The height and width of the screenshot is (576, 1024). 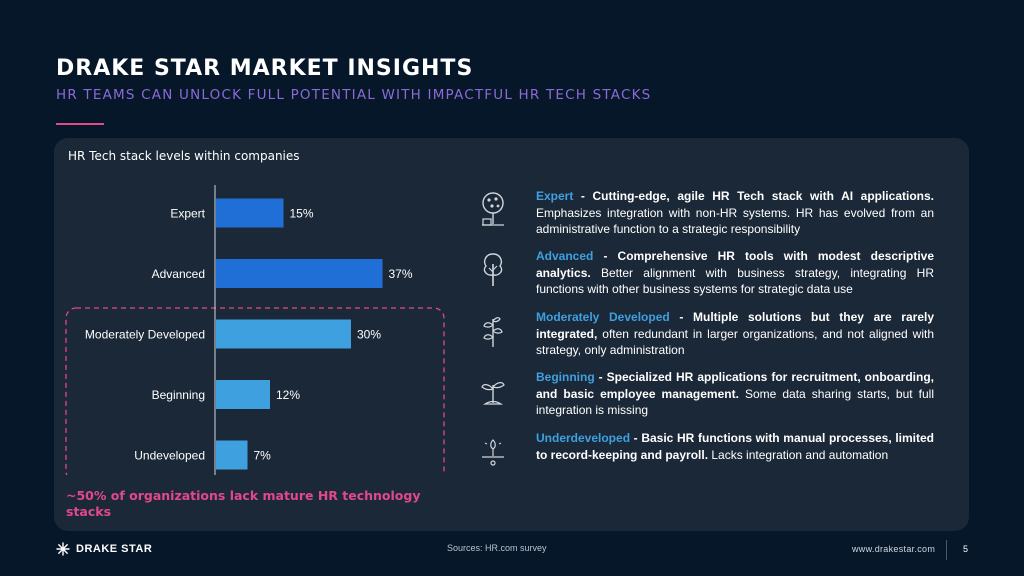 I want to click on legend-description: Lacks integration and automation, so click(x=798, y=454).